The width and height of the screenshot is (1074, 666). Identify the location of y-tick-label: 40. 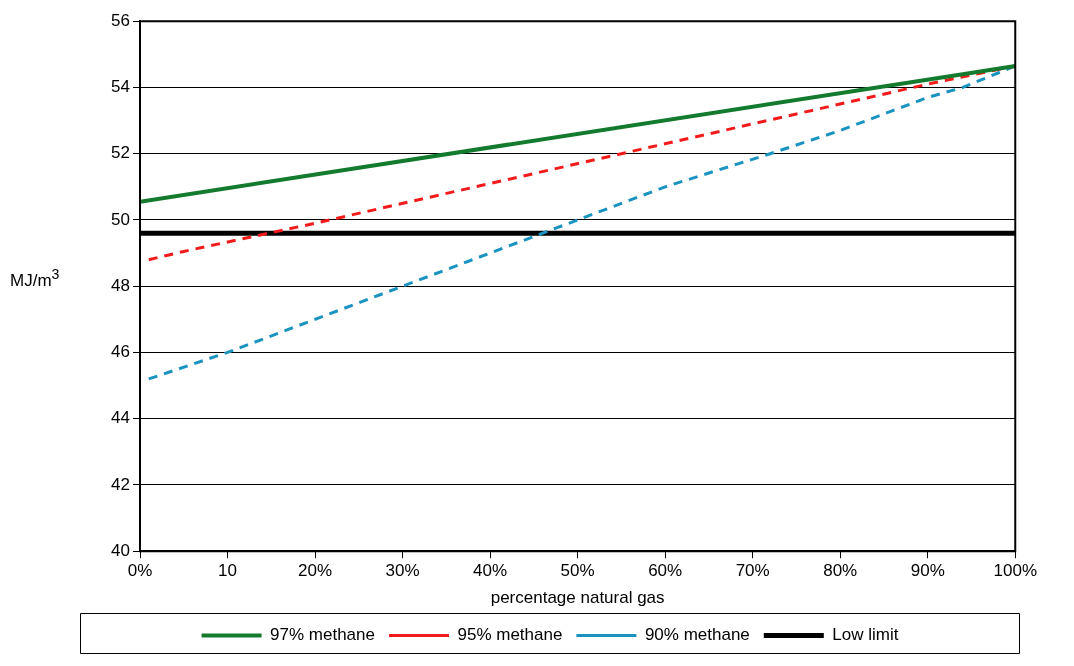
(120, 550).